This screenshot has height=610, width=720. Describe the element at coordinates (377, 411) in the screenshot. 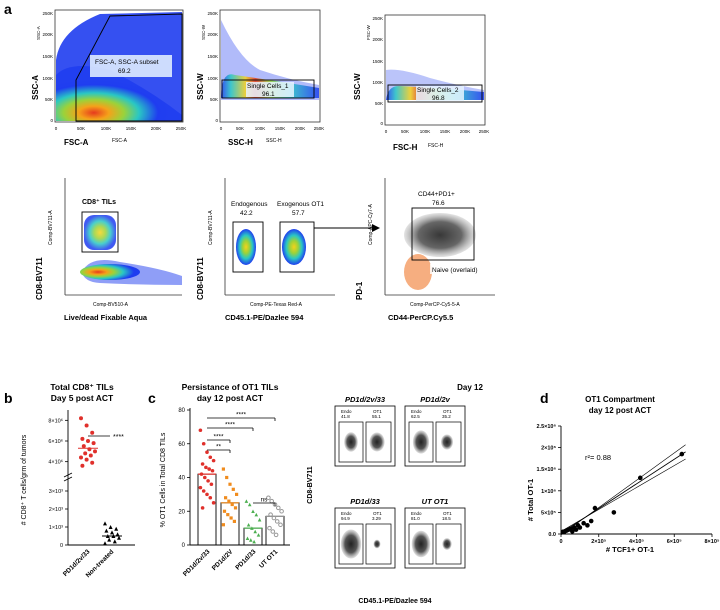

I see `gate-name: OT1` at that location.